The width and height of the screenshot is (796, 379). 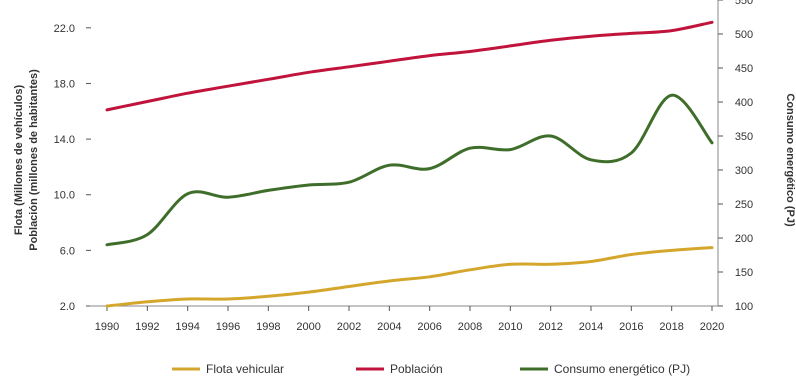 I want to click on left-tick-label: 6.0, so click(x=67, y=251).